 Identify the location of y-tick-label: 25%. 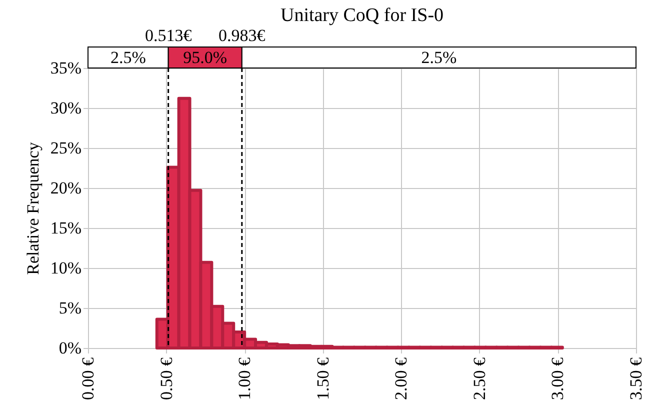
(66, 148).